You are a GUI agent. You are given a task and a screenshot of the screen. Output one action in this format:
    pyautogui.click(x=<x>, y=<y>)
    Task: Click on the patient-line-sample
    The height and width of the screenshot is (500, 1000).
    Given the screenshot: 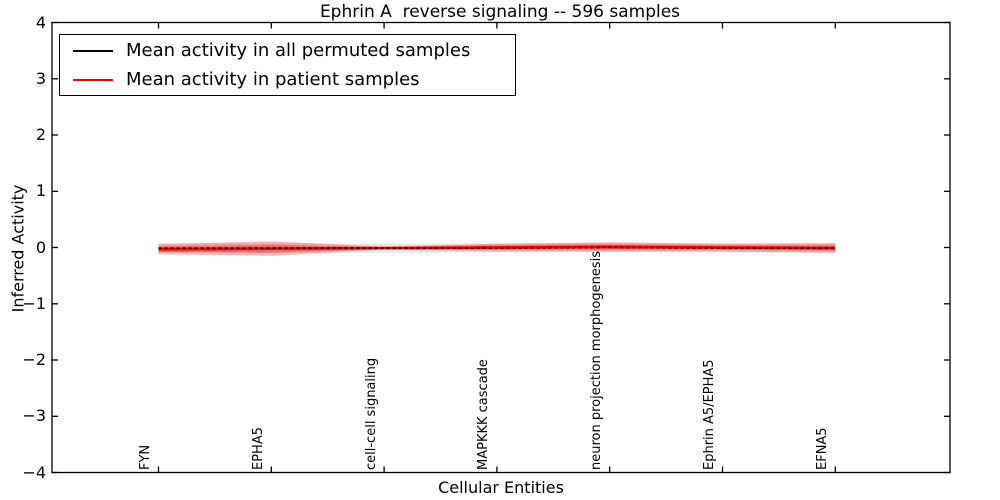 What is the action you would take?
    pyautogui.click(x=93, y=79)
    